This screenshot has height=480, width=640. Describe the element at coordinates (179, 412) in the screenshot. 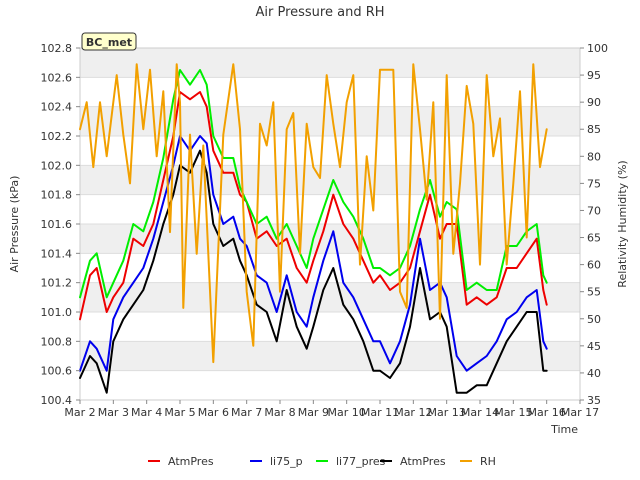

I see `x-tick-label: Mar 5` at that location.